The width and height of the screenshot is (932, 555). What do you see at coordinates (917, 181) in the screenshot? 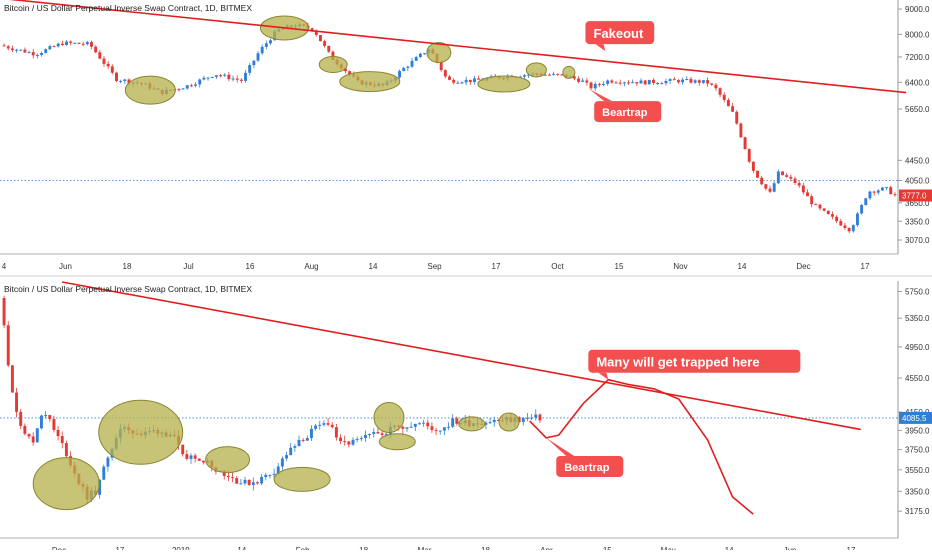
I see `y-tick-label: 4050.0` at bounding box center [917, 181].